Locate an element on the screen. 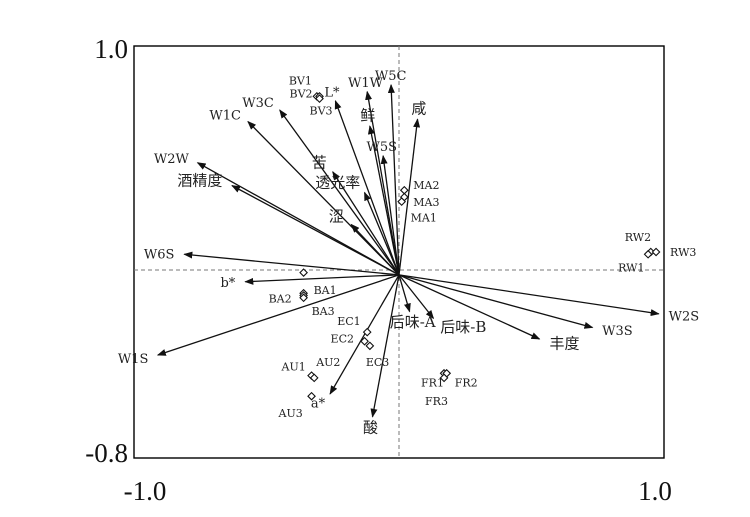 This screenshot has width=750, height=517. loading-arrow-w5s is located at coordinates (390, 214).